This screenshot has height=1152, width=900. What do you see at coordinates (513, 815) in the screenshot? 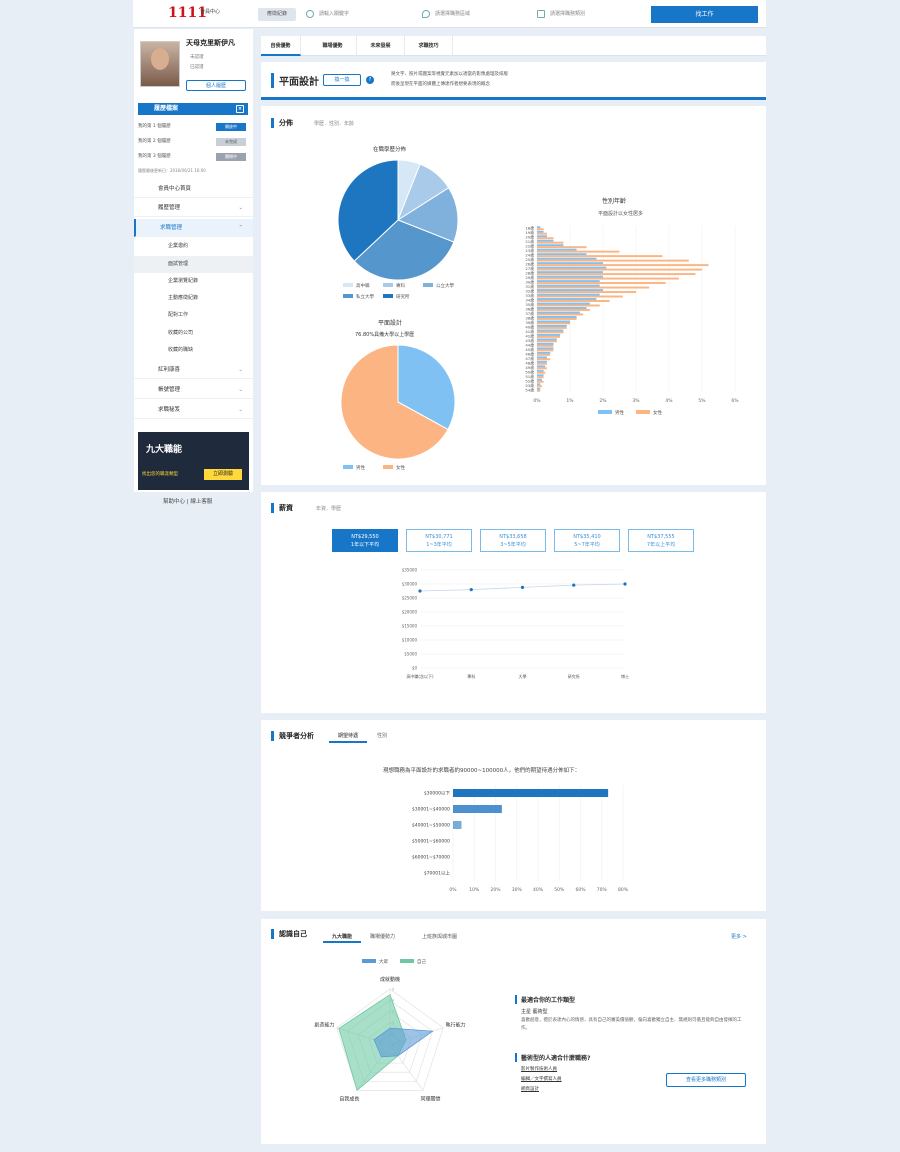
I see `competitor-card` at bounding box center [513, 815].